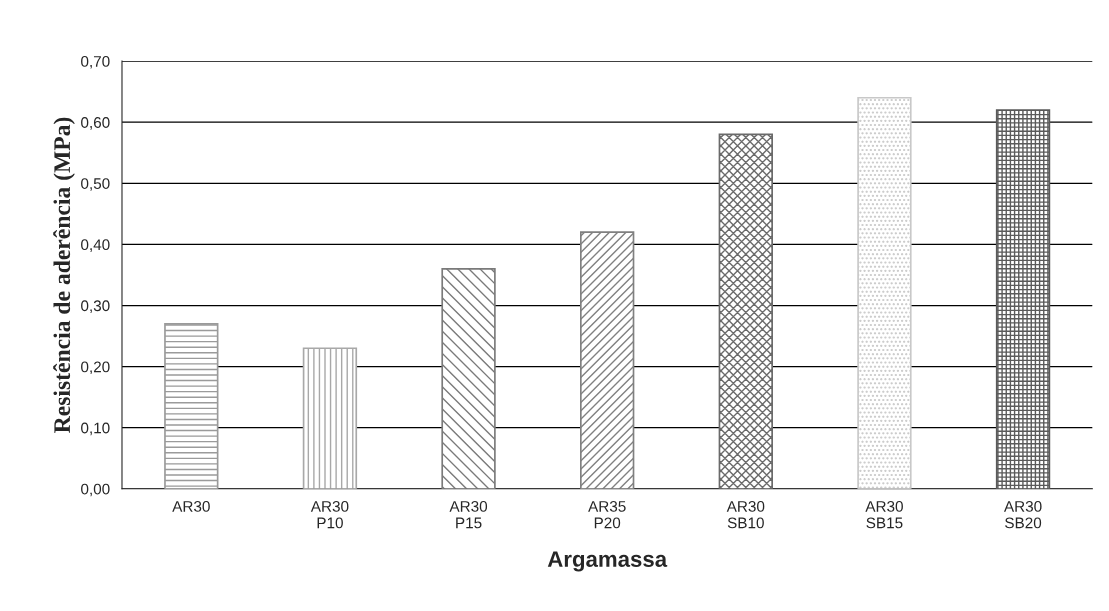  Describe the element at coordinates (468, 515) in the screenshot. I see `x-tick-label: AR30 P15` at that location.